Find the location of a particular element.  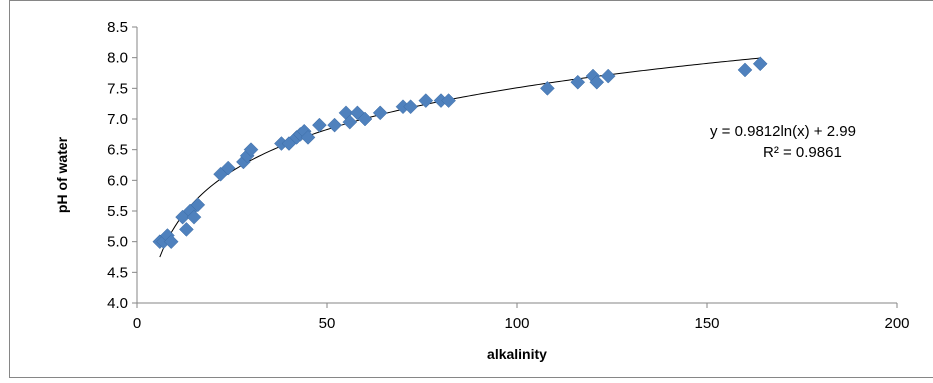

x-axis-title: alkalinity is located at coordinates (517, 354).